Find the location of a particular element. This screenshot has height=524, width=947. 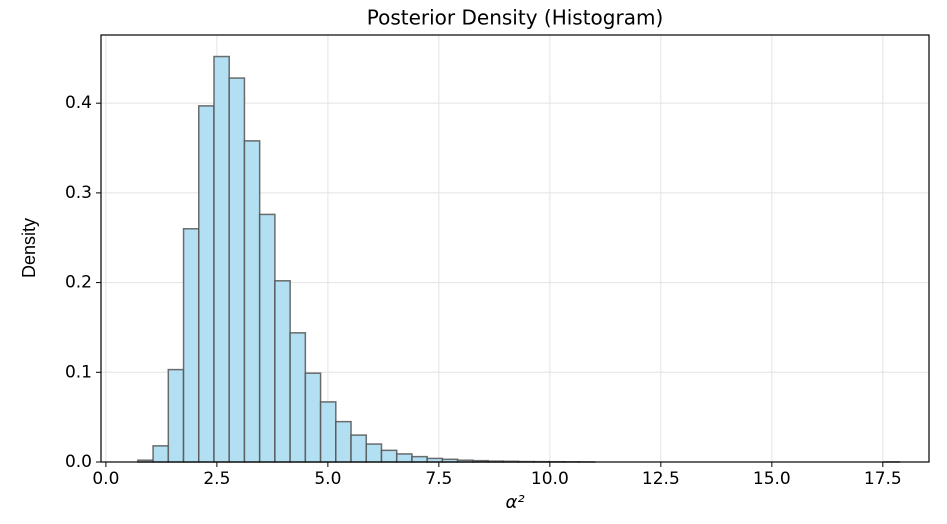

x-tick-label: 0.0 is located at coordinates (105, 479).